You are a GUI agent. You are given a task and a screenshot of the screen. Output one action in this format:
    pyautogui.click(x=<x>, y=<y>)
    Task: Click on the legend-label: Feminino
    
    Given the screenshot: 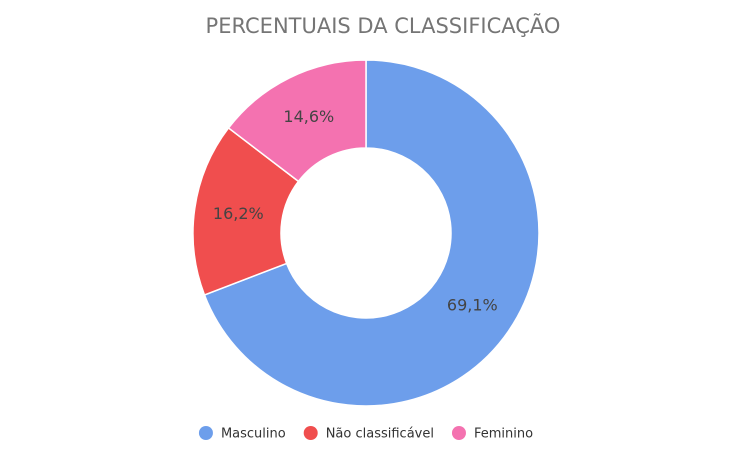 What is the action you would take?
    pyautogui.click(x=503, y=434)
    